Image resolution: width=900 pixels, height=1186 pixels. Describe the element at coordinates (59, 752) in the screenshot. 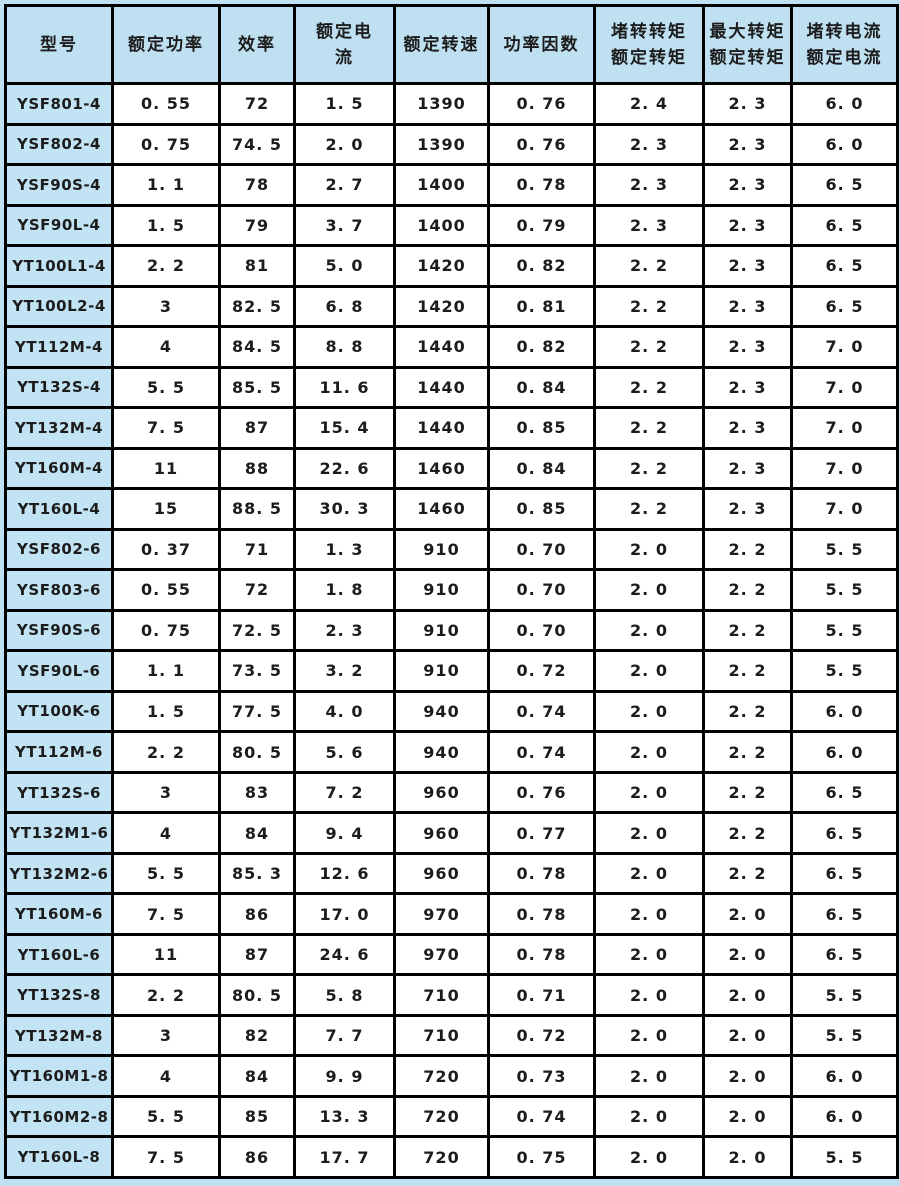

I see `model-cell: YT112M-6` at that location.